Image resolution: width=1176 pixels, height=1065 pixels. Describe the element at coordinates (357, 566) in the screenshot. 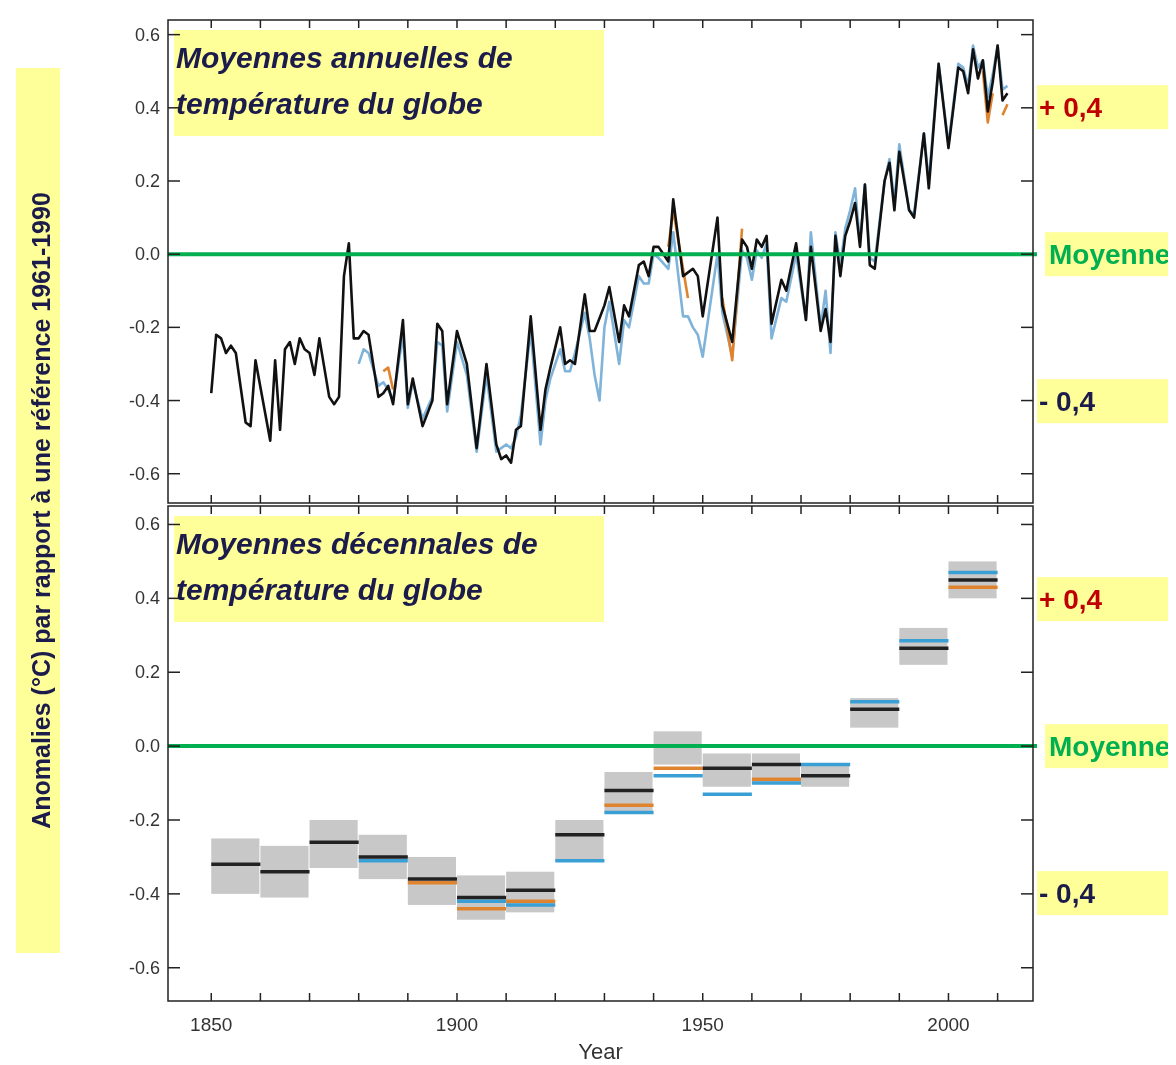

I see `text: Moyennes décennales de température du globe` at that location.